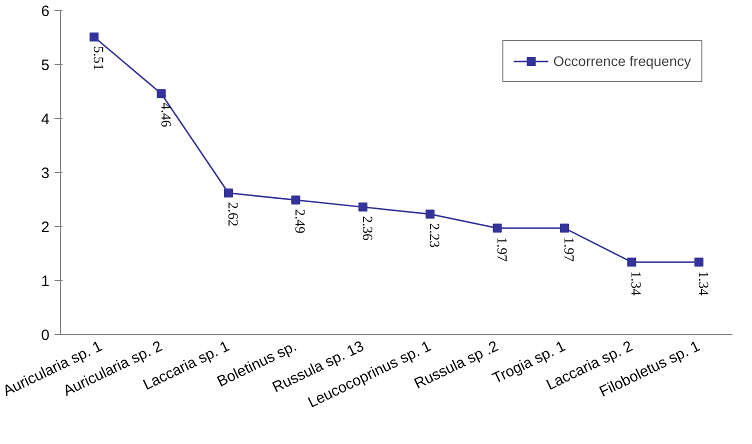  What do you see at coordinates (45, 11) in the screenshot?
I see `y-tick-label: 6` at bounding box center [45, 11].